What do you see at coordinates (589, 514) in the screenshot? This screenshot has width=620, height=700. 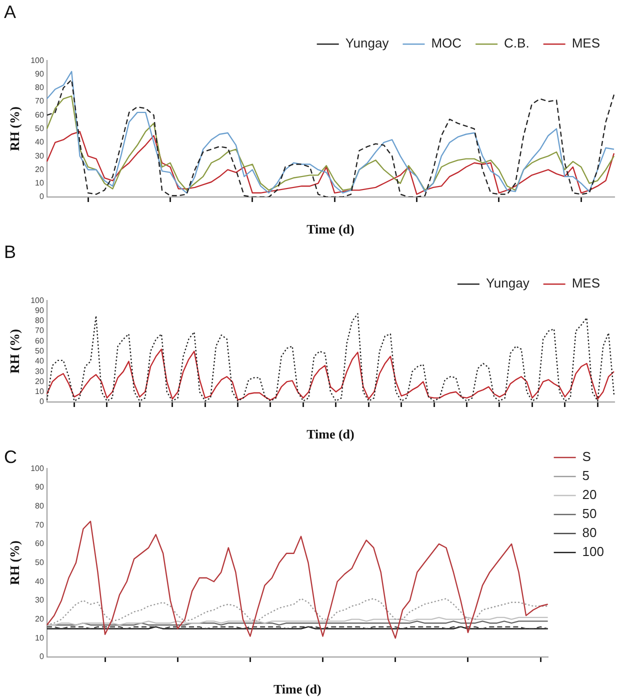 I see `legend-label: 50` at bounding box center [589, 514].